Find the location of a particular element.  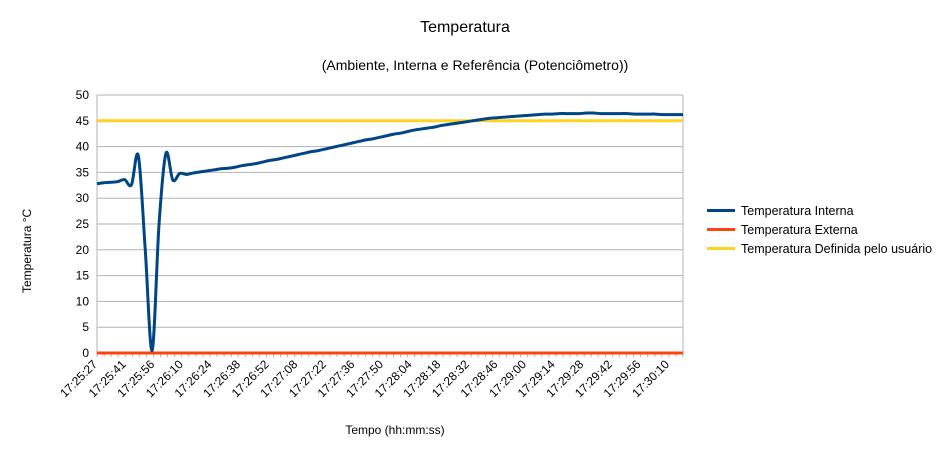

y-axis-label: Temperatura °C is located at coordinates (27, 250).